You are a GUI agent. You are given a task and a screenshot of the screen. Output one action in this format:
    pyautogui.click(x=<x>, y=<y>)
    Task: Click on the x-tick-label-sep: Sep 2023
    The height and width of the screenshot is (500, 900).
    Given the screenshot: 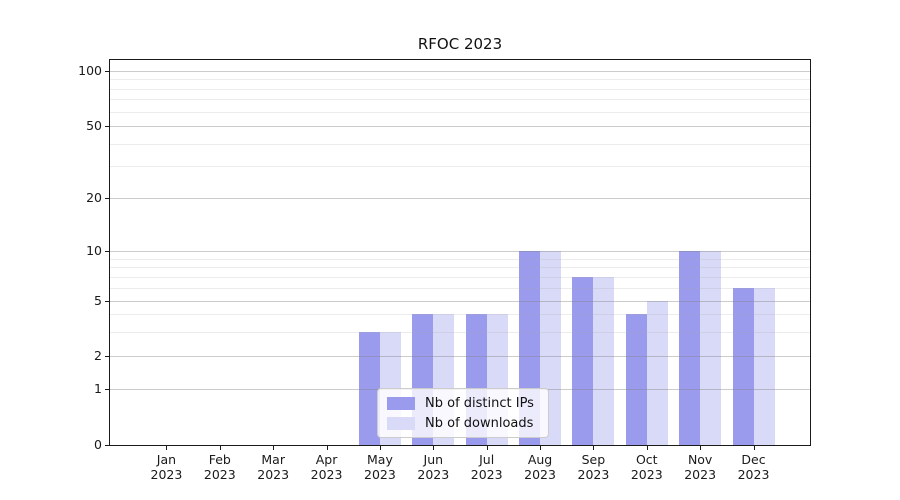 What is the action you would take?
    pyautogui.click(x=593, y=467)
    